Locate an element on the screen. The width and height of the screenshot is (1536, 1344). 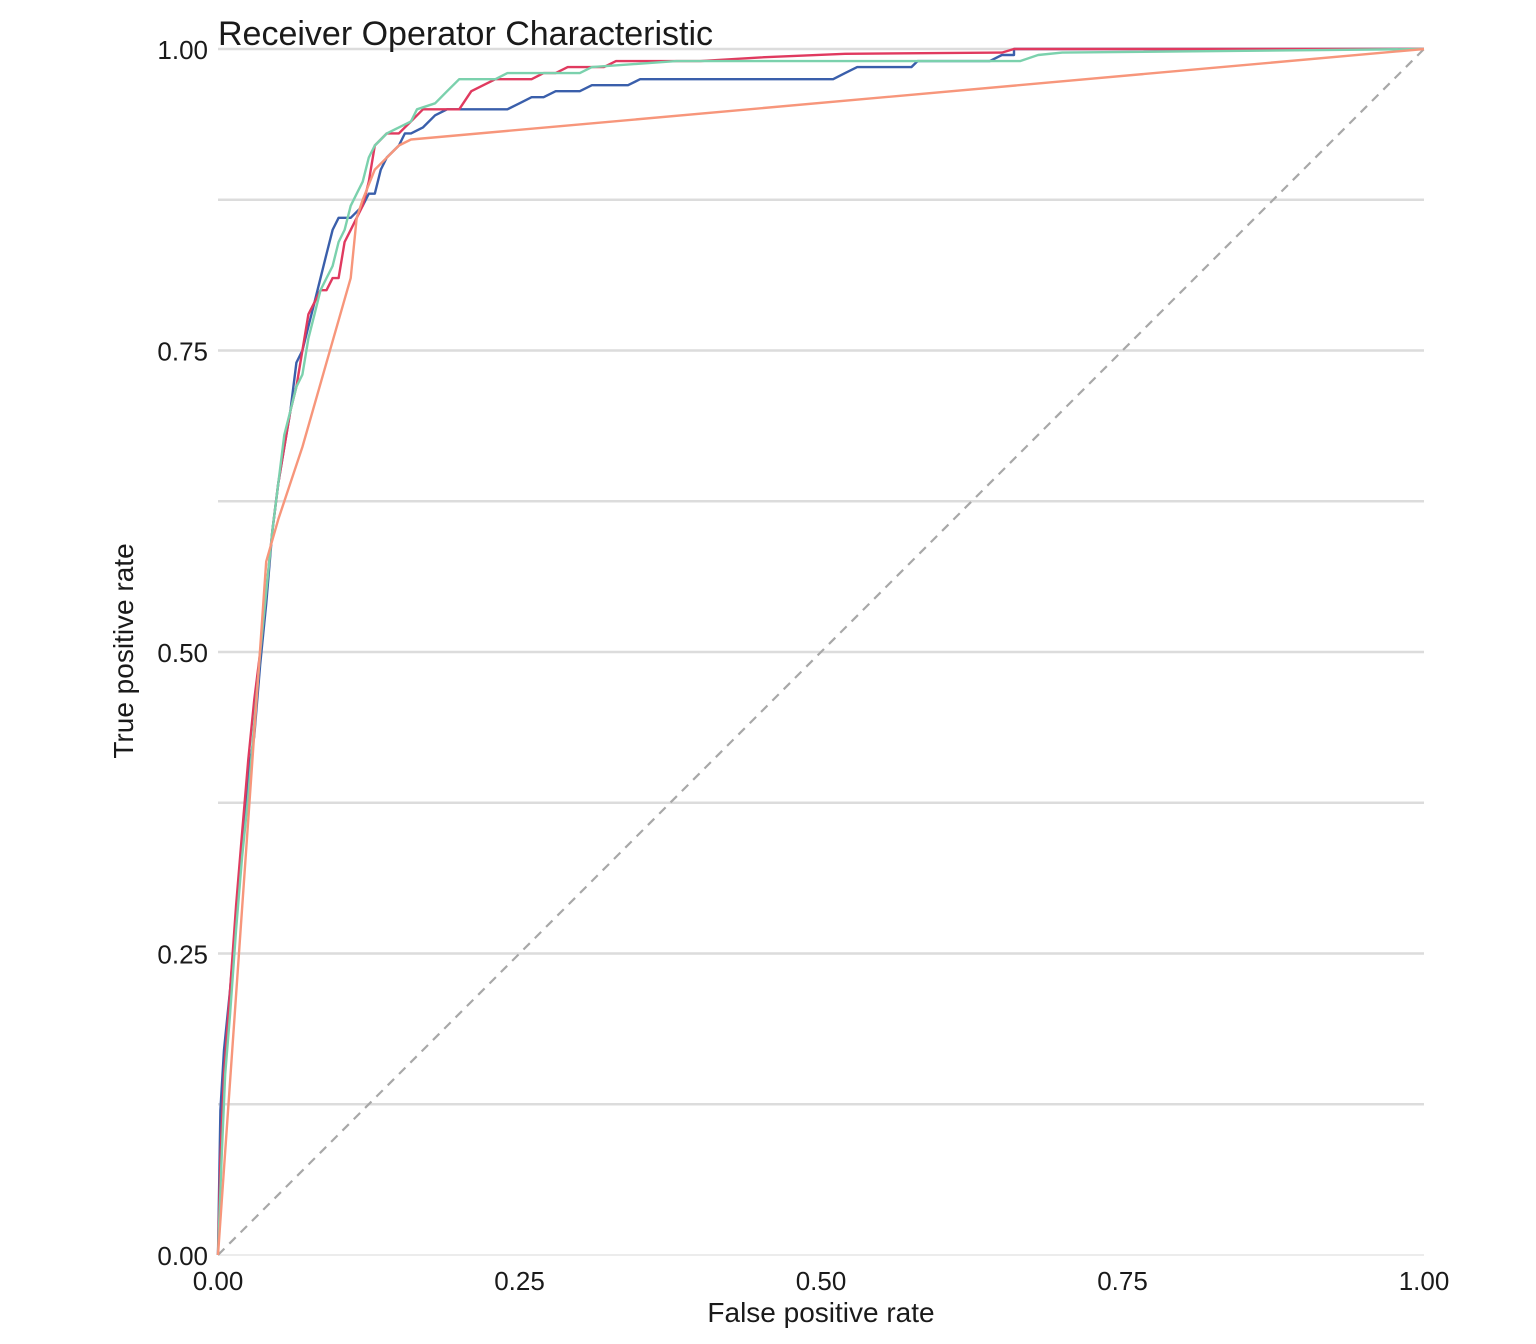
x-tick-label: 0.50 is located at coordinates (821, 1281).